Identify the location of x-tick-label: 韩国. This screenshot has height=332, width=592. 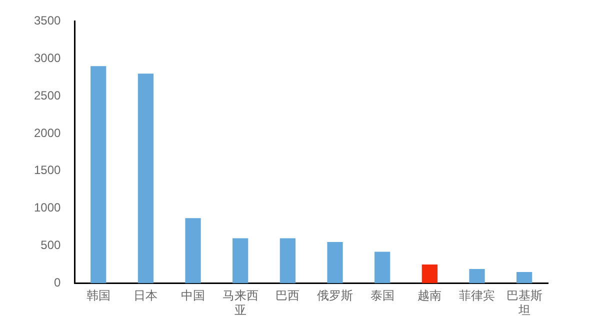
(98, 295).